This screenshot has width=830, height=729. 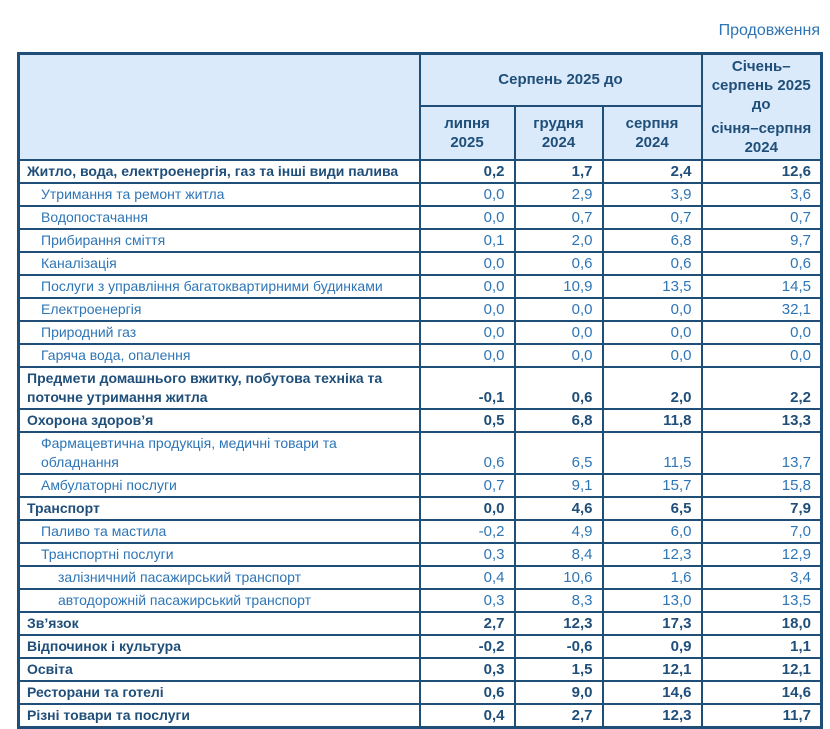 What do you see at coordinates (560, 79) in the screenshot?
I see `group-header-august: Серпень 2025 до` at bounding box center [560, 79].